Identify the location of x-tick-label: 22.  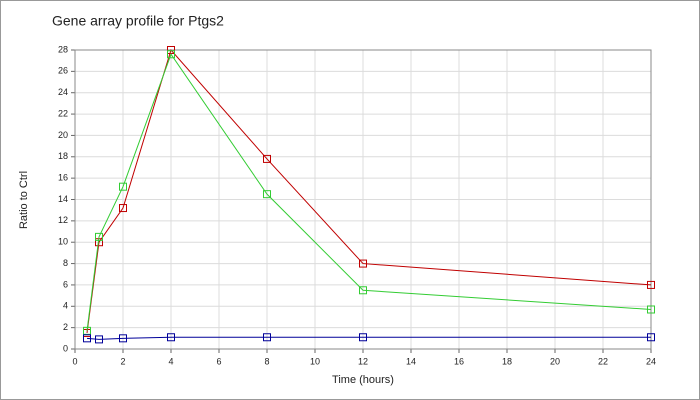
(603, 361).